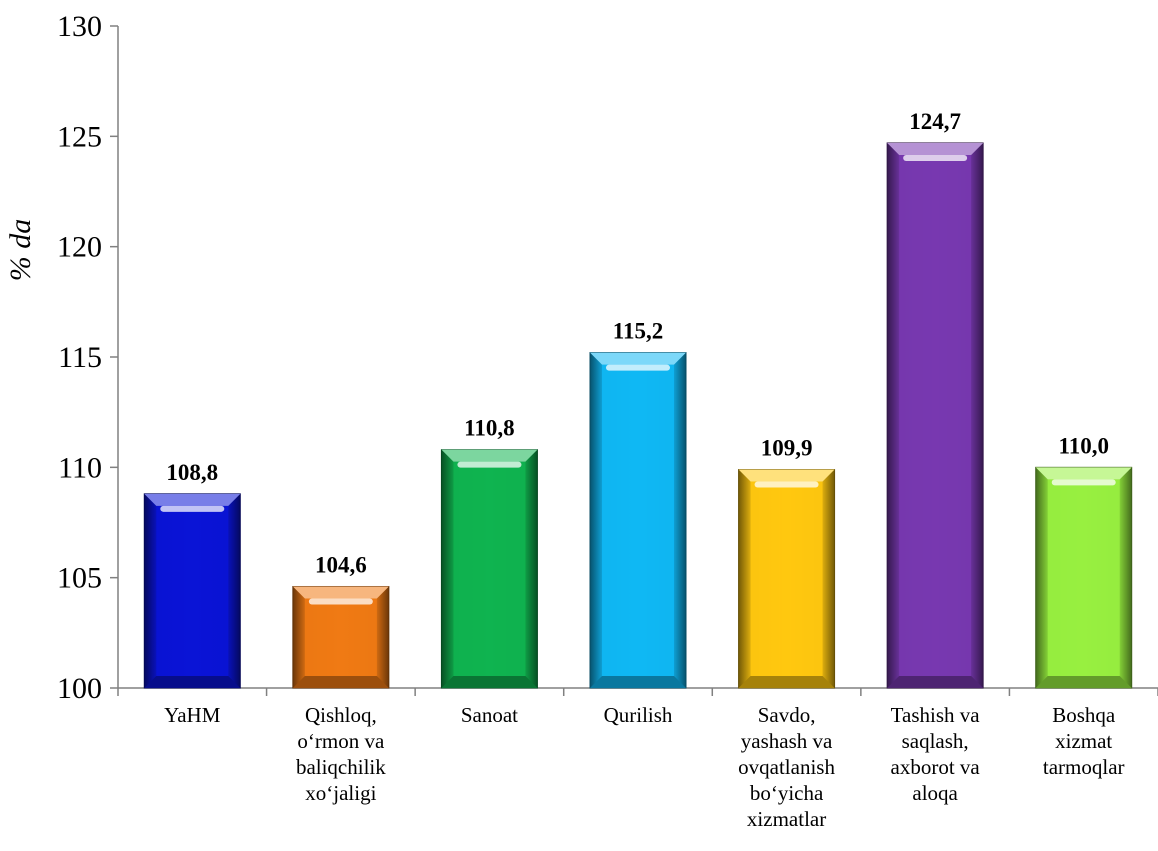 This screenshot has width=1158, height=851. What do you see at coordinates (341, 754) in the screenshot?
I see `category-label: Qishloq, o‘rmon va baliqchilik xo‘jaligi` at bounding box center [341, 754].